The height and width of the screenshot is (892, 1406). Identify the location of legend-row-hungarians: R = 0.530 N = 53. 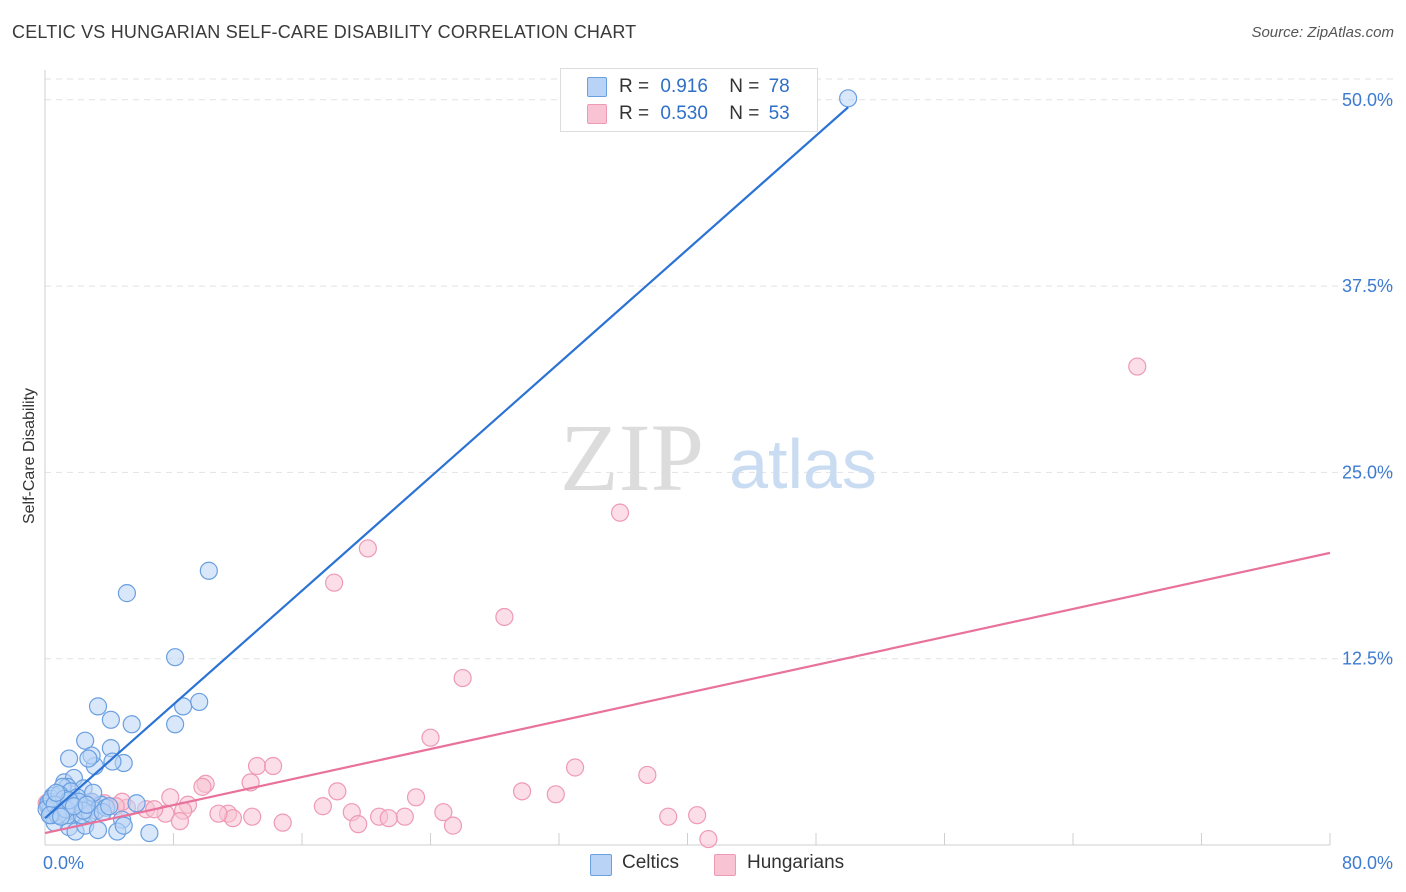
(704, 114).